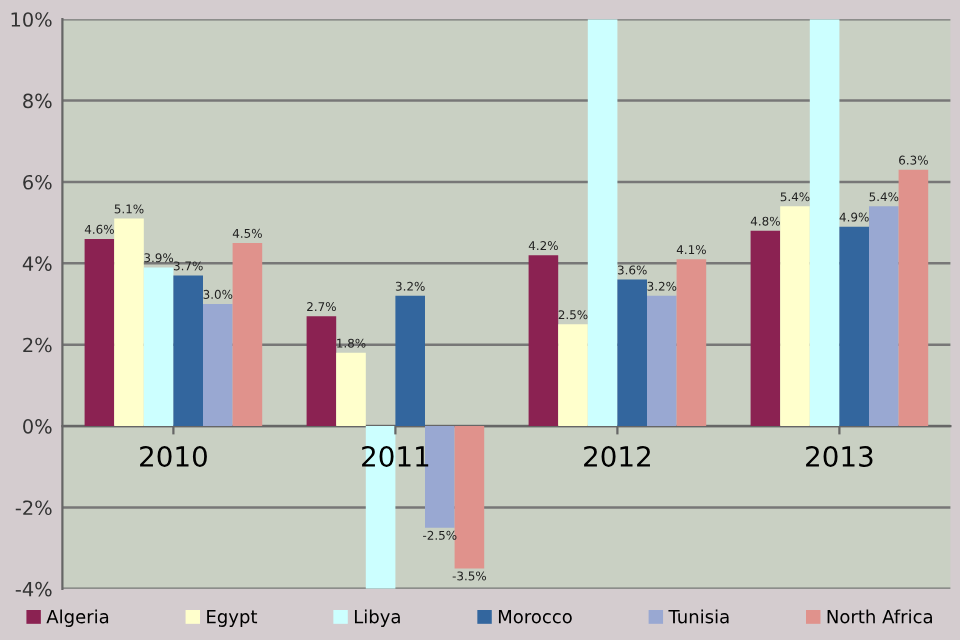  What do you see at coordinates (33, 508) in the screenshot?
I see `y-tick-label: -2%` at bounding box center [33, 508].